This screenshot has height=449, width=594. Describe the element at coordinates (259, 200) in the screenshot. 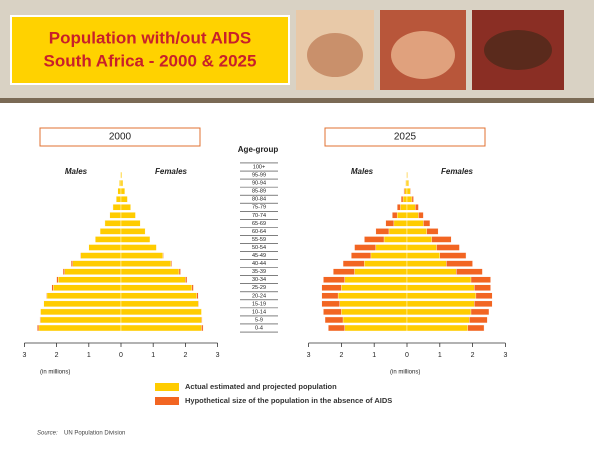

I see `age-label: 80-84` at that location.